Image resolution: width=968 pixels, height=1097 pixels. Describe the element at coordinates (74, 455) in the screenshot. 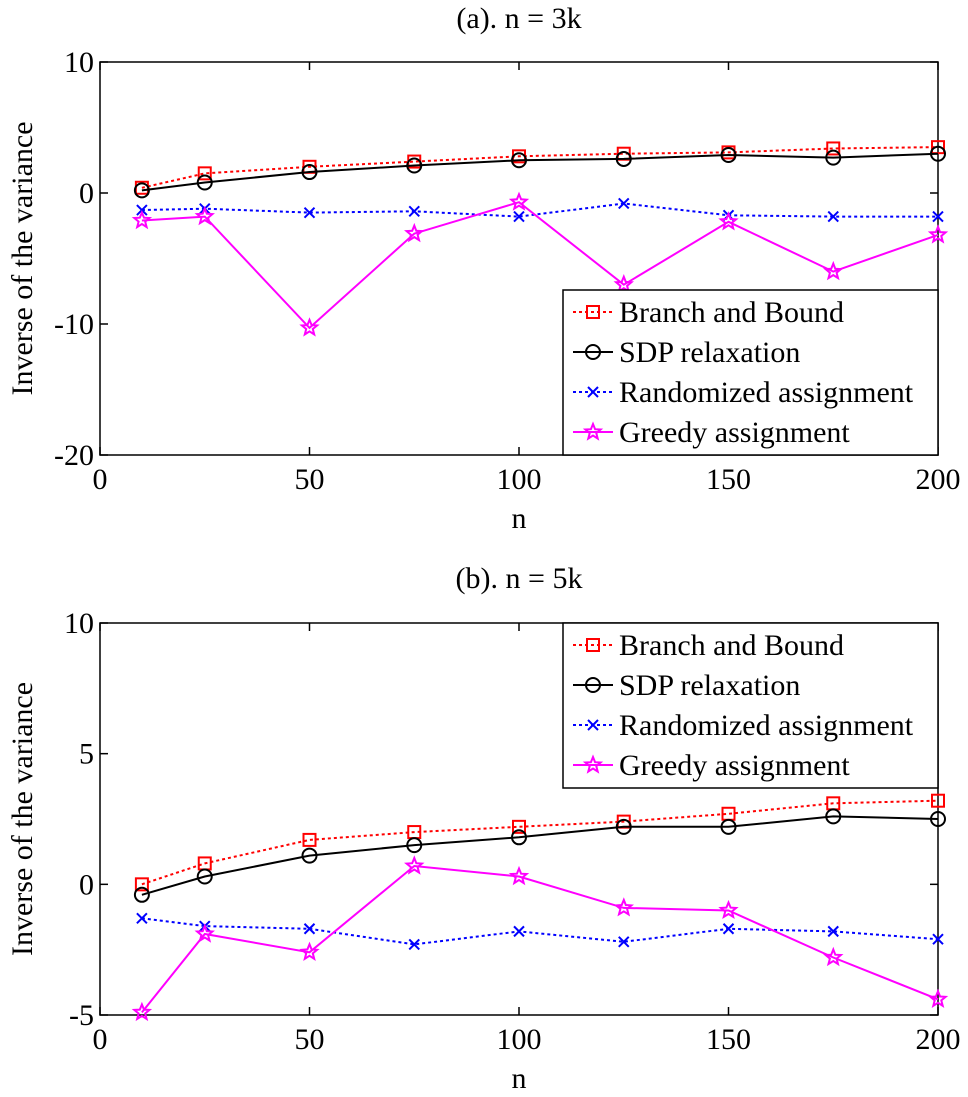

I see `y-tick-label: -20` at that location.